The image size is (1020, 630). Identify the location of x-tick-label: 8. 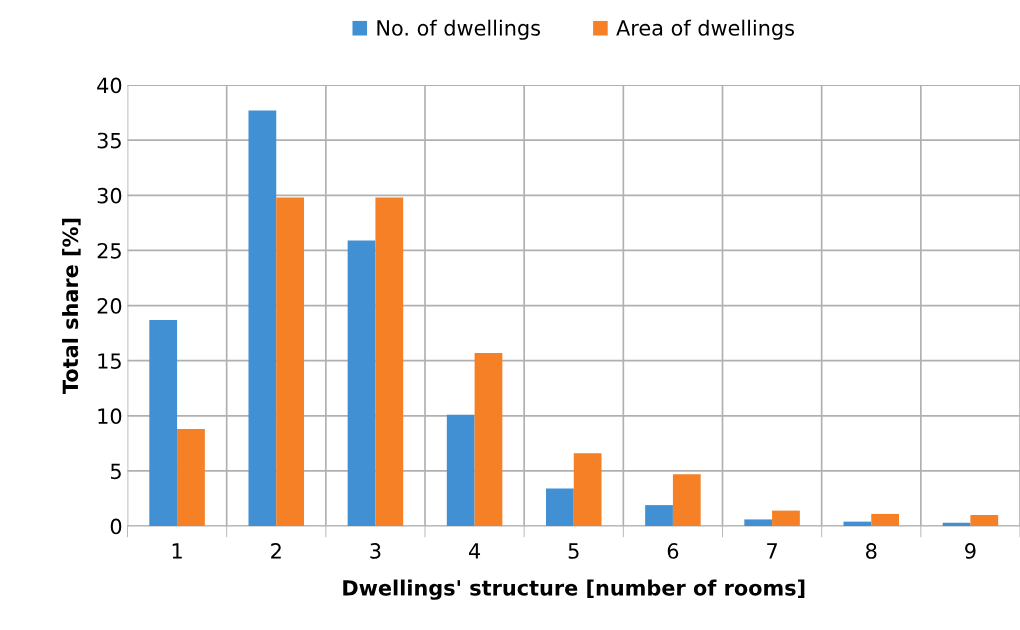
(871, 551).